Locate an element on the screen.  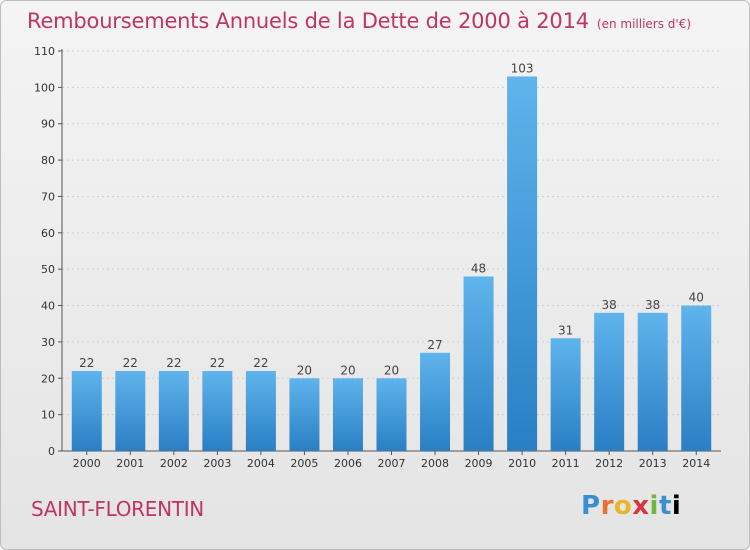
x-tick-label: 2007 is located at coordinates (392, 463).